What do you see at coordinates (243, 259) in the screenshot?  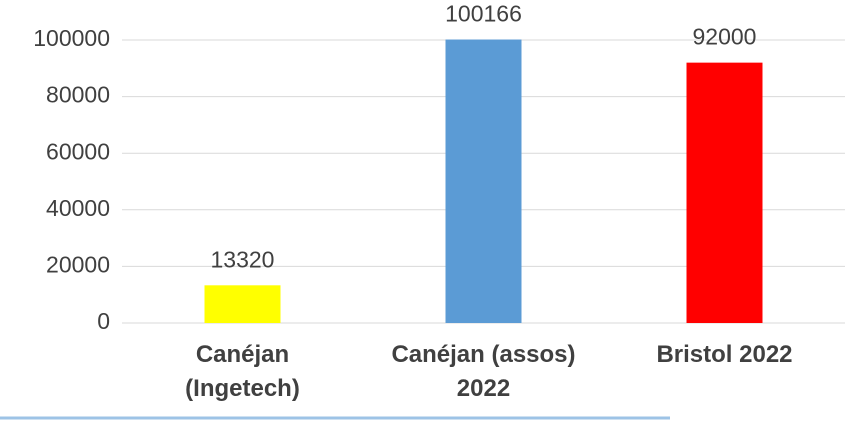 I see `data-label: 13320` at bounding box center [243, 259].